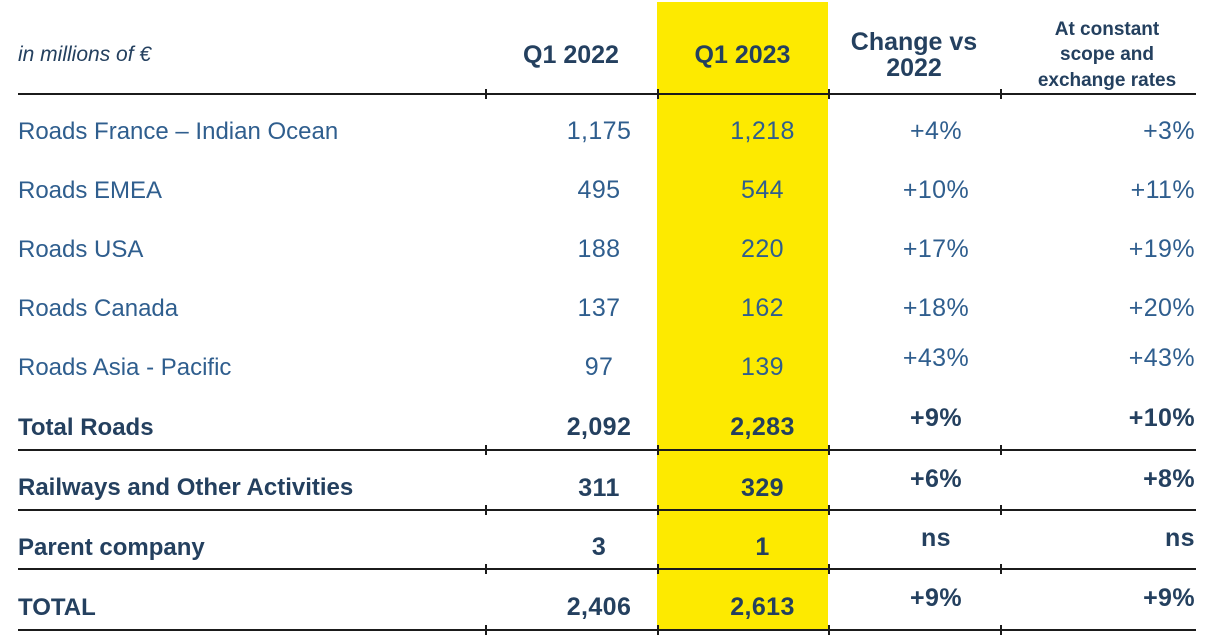  What do you see at coordinates (762, 249) in the screenshot?
I see `q1-2023-value: 220` at bounding box center [762, 249].